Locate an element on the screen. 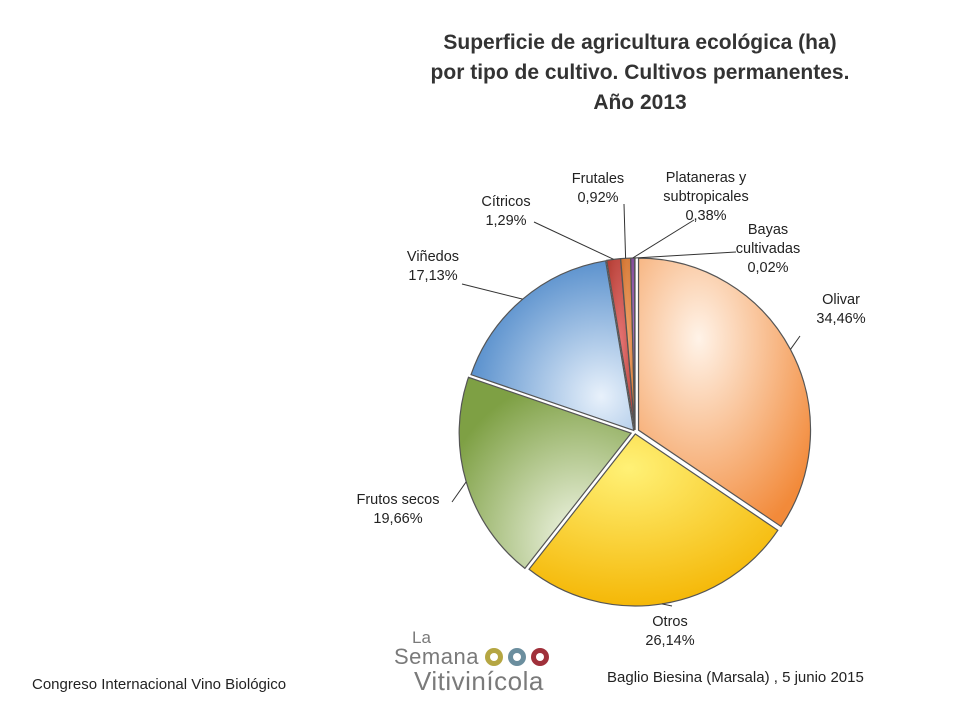 This screenshot has width=960, height=720. chart-title-line3: Año 2013 is located at coordinates (640, 102).